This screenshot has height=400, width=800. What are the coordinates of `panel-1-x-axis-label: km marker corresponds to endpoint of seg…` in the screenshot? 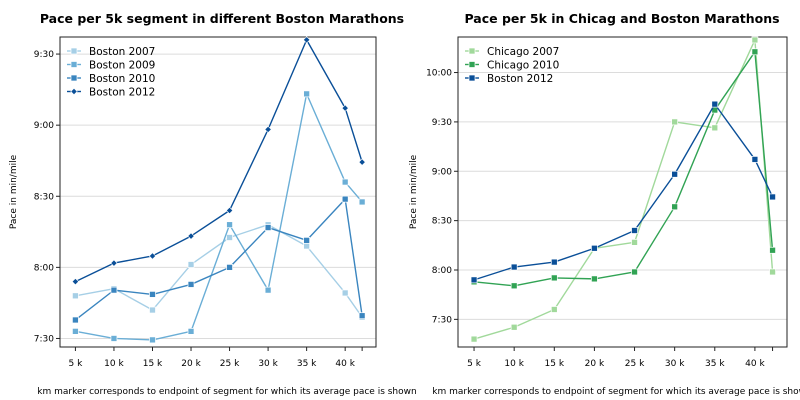 It's located at (226, 392).